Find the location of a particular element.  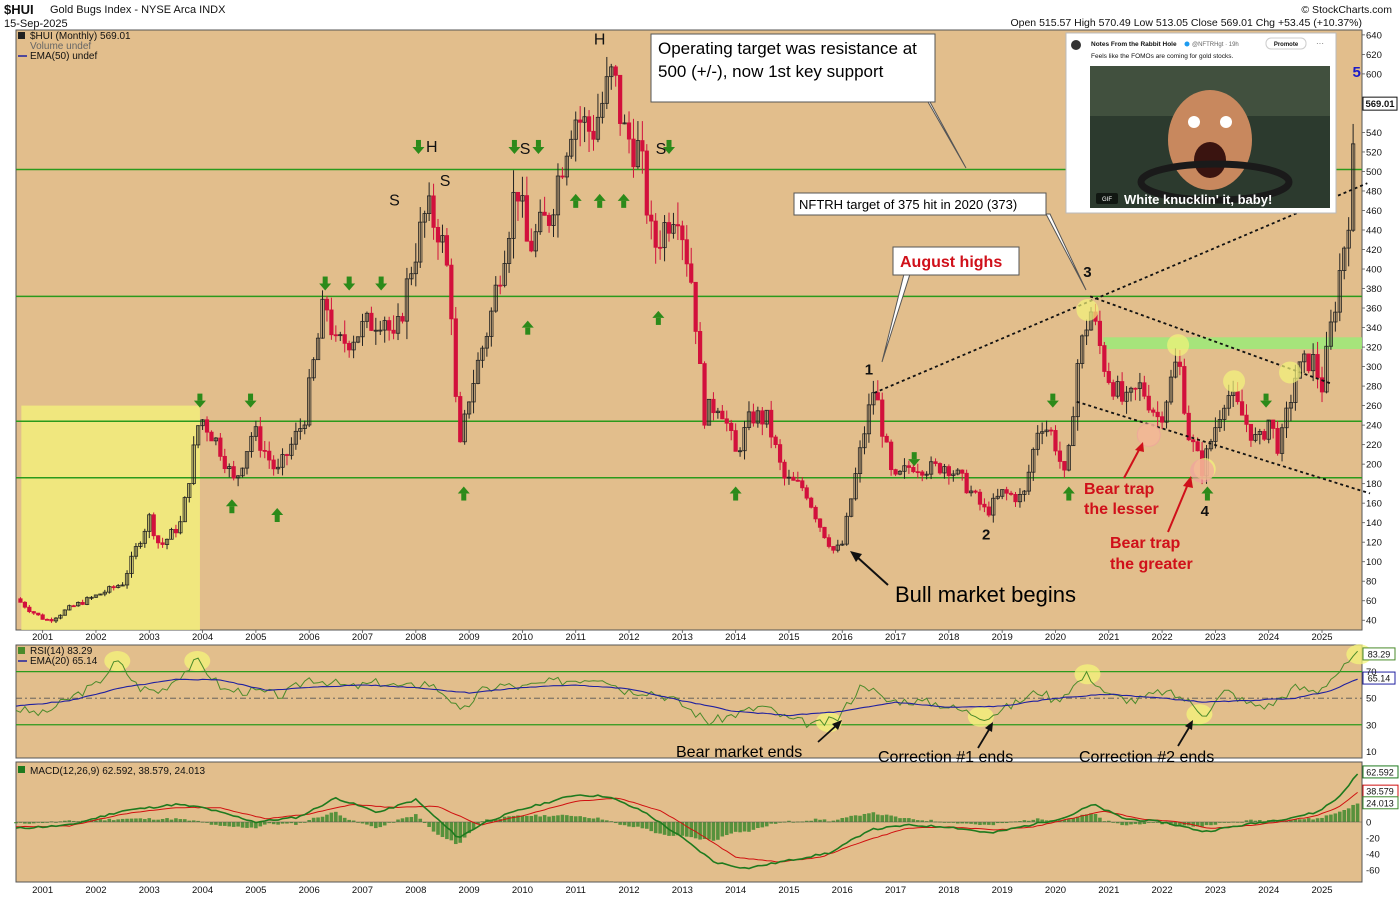

macd-signal-line is located at coordinates (687, 827).